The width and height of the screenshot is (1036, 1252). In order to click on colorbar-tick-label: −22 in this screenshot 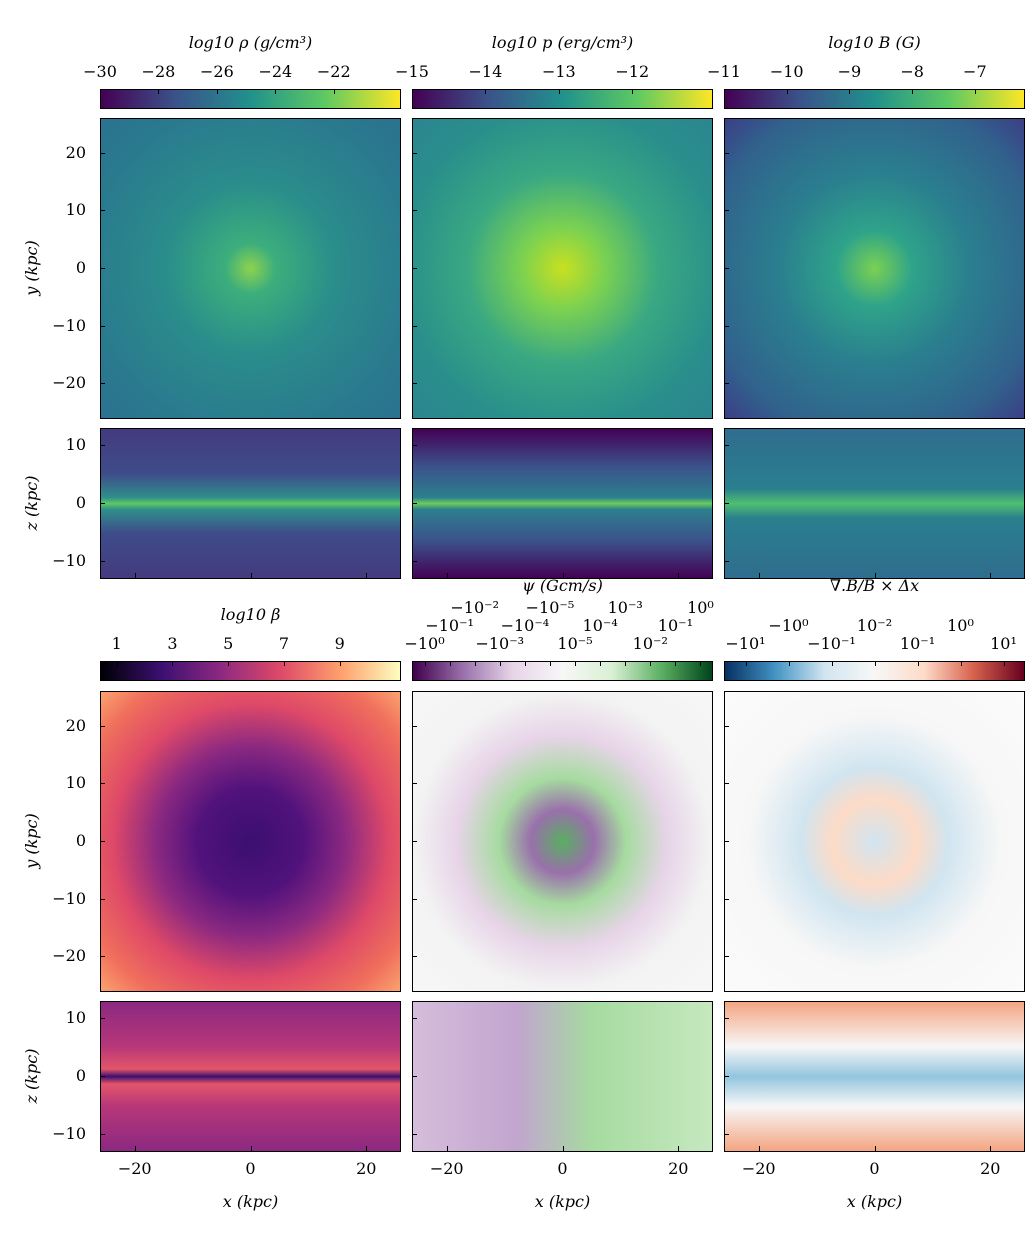, I will do `click(333, 71)`.